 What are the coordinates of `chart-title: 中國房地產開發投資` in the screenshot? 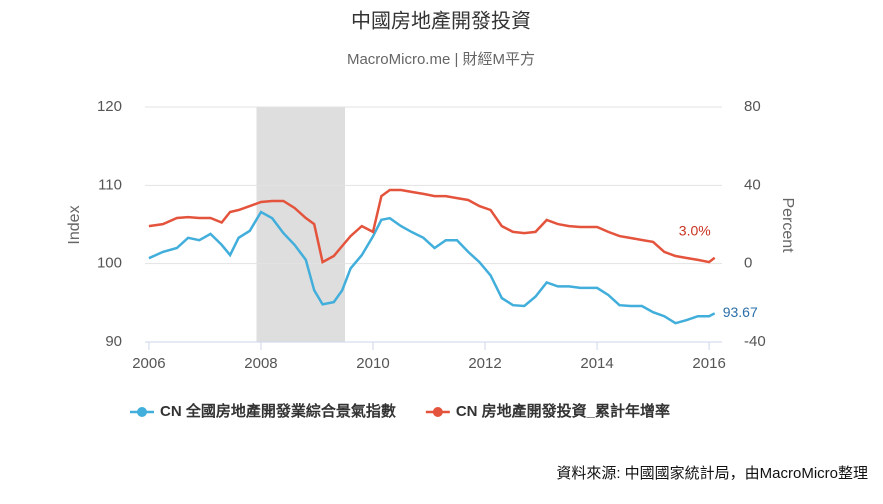 It's located at (441, 20).